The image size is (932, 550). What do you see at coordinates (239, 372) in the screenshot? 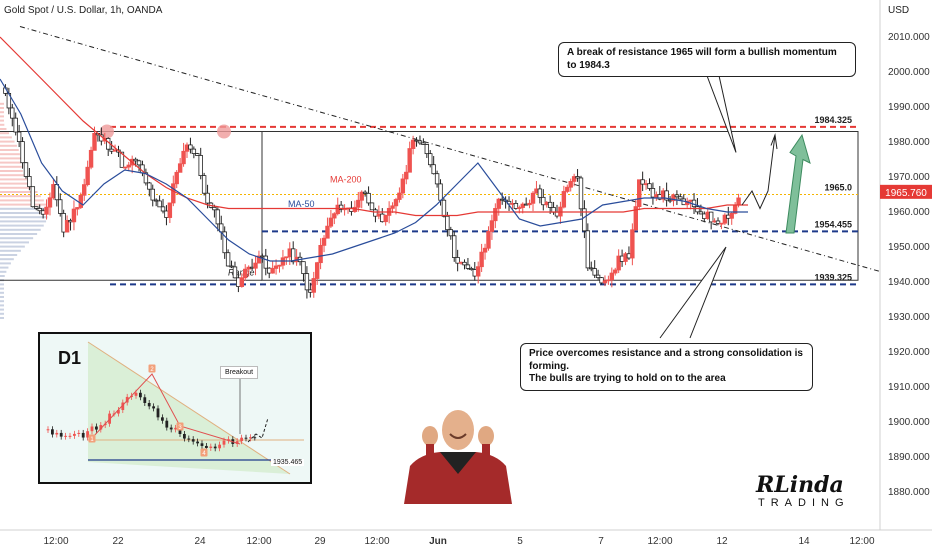
I see `breakout-label: Breakout` at bounding box center [239, 372].